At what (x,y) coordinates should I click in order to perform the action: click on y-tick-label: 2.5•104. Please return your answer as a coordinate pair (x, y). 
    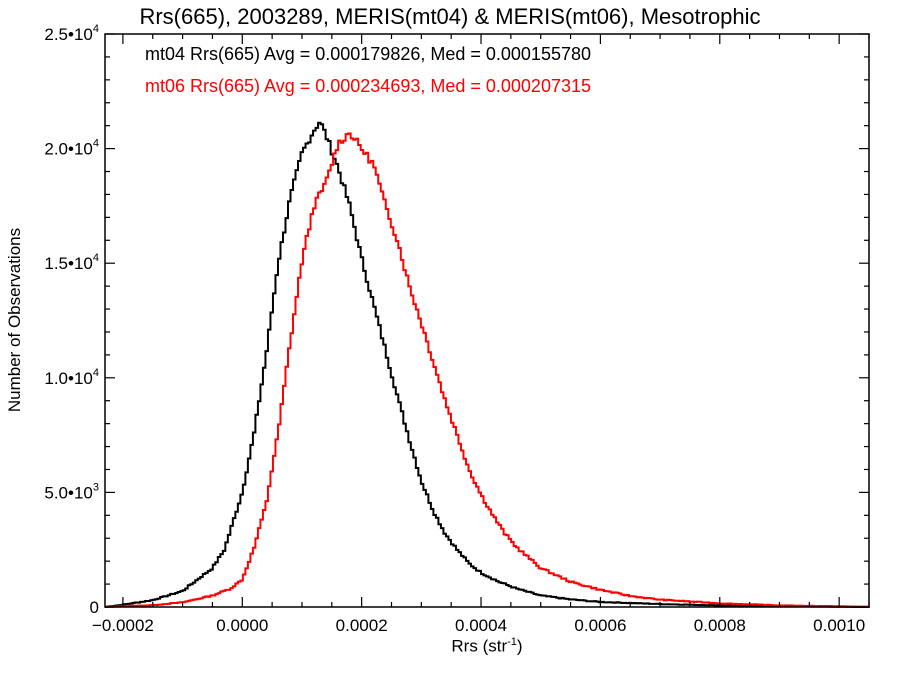
    Looking at the image, I should click on (71, 33).